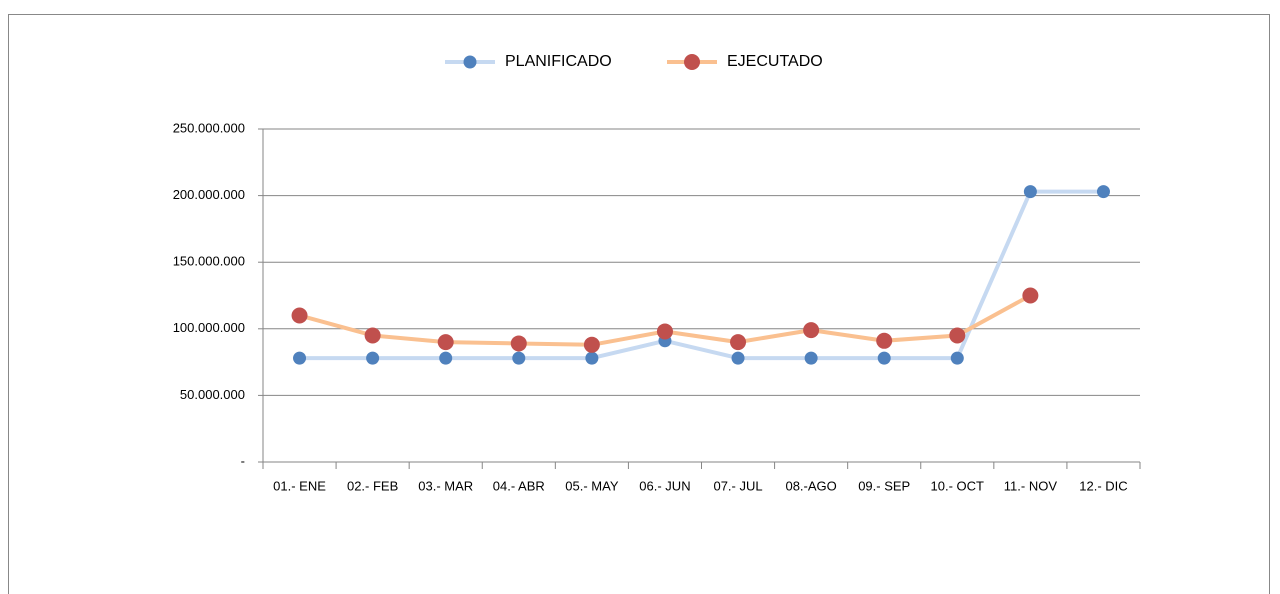 The width and height of the screenshot is (1280, 594). Describe the element at coordinates (592, 485) in the screenshot. I see `x-tick-label: 05.- MAY` at that location.